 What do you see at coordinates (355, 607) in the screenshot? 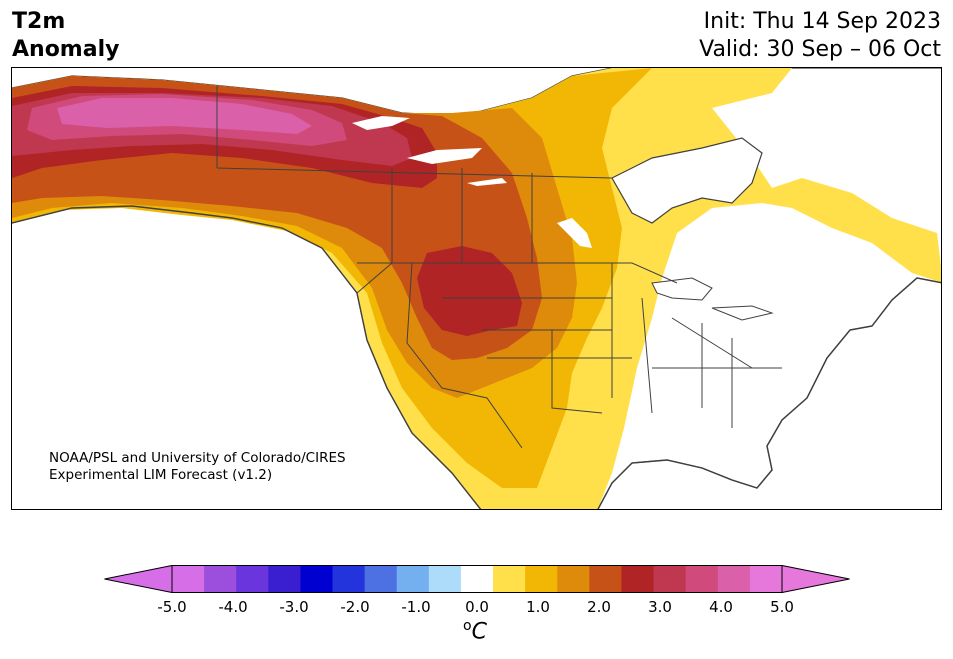
I see `colorbar-tick-label: -2.0` at bounding box center [355, 607].